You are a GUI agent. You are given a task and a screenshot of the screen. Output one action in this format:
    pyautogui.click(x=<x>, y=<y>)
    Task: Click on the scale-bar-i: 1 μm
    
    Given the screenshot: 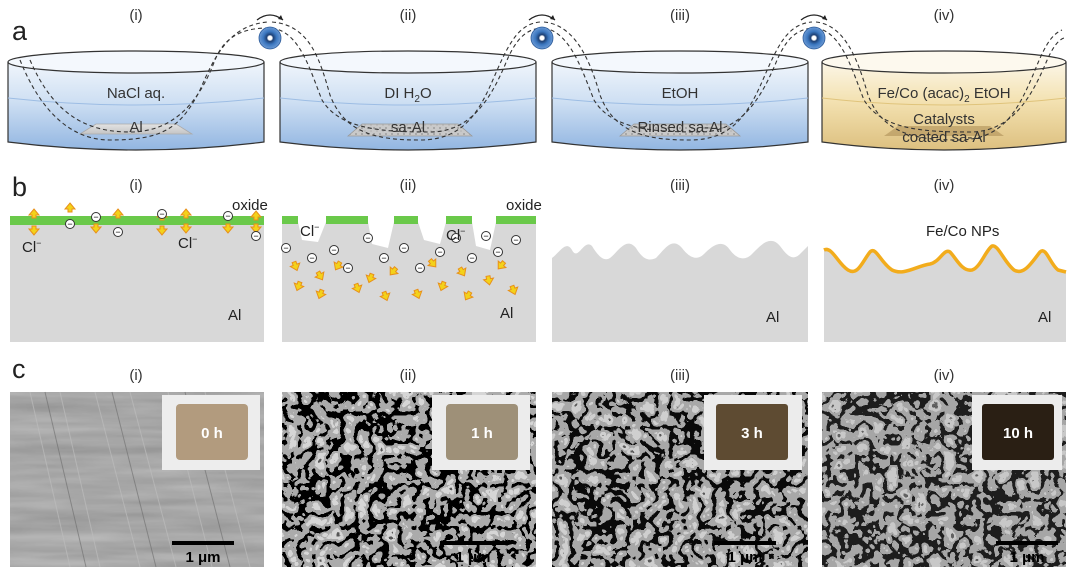 What is the action you would take?
    pyautogui.click(x=203, y=553)
    